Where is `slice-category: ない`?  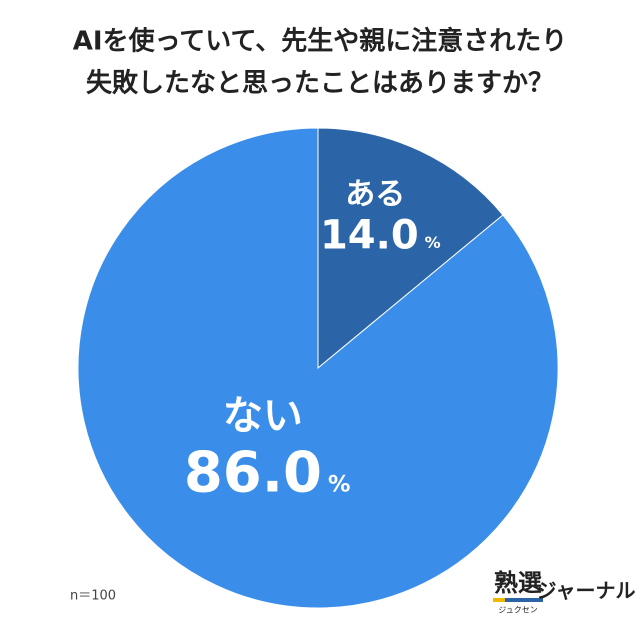
slice-category: ない is located at coordinates (263, 416).